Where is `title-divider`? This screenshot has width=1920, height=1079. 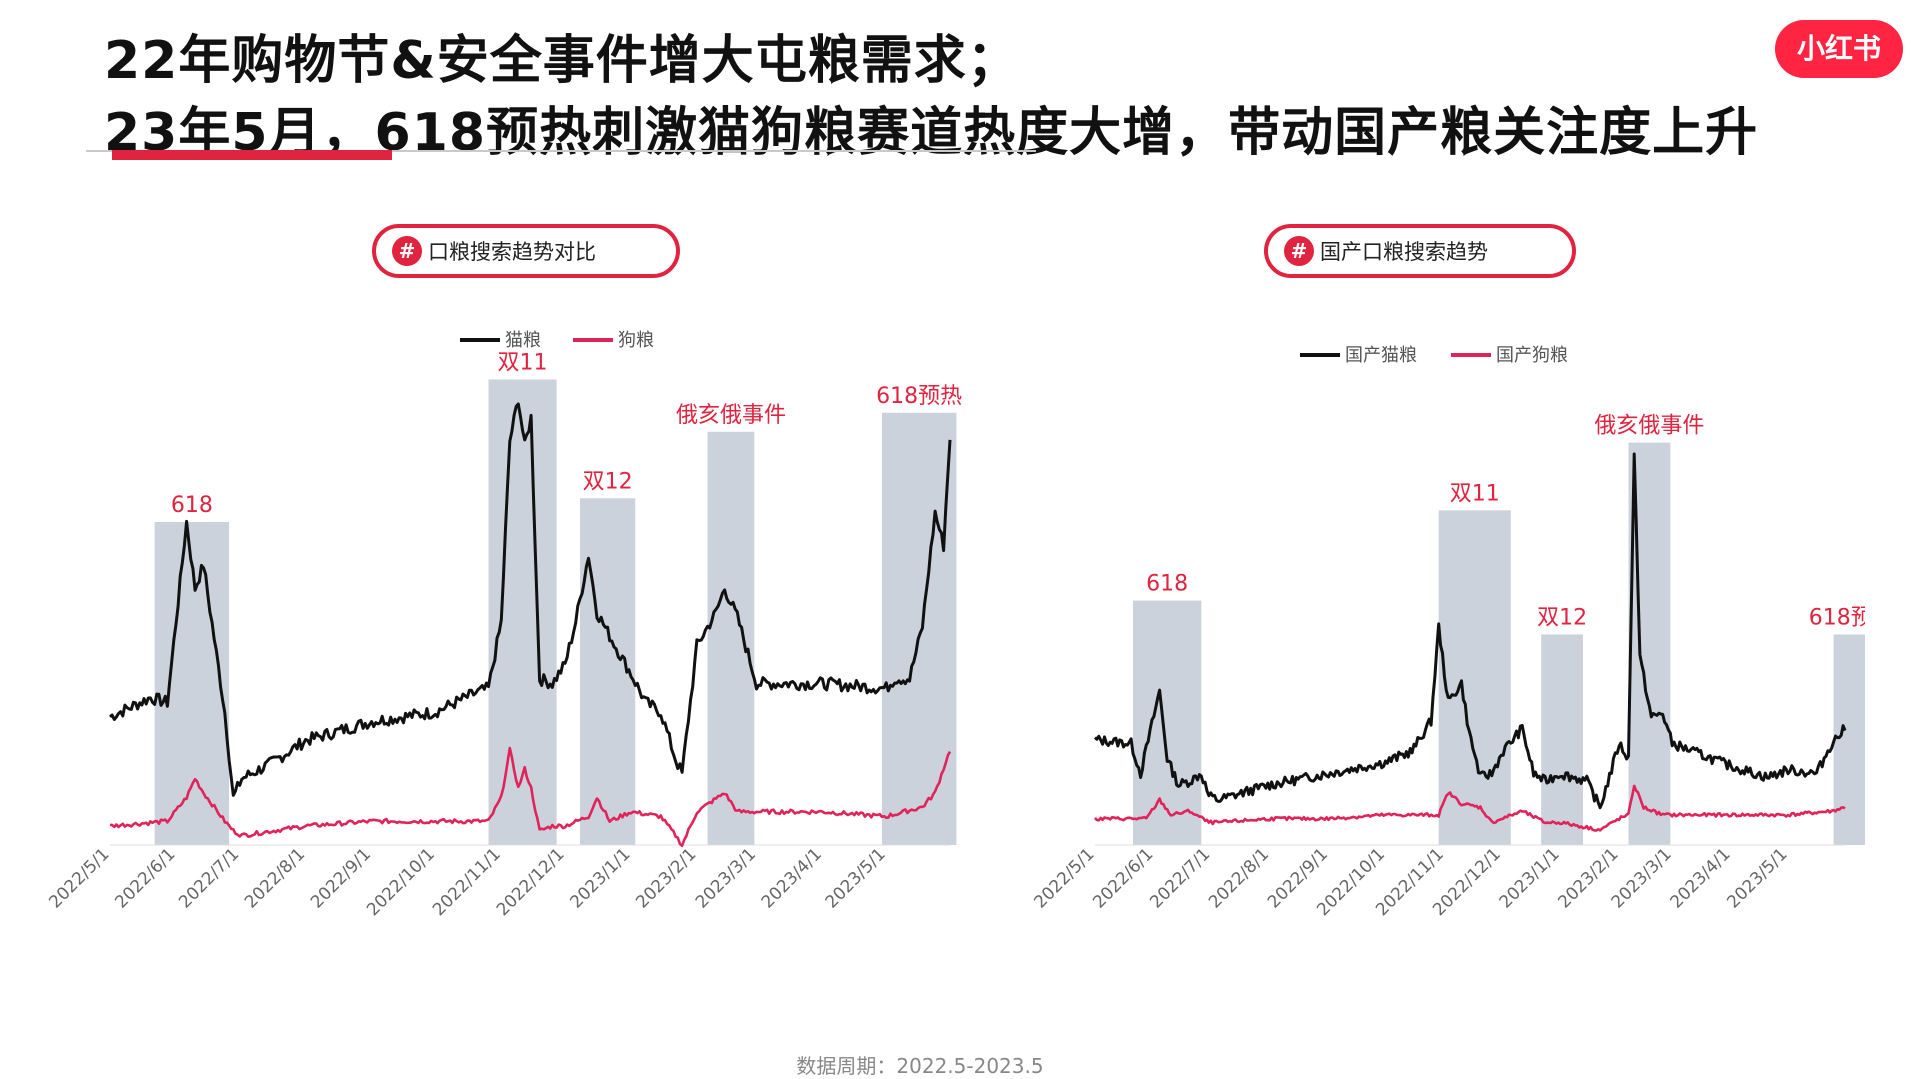
title-divider is located at coordinates (561, 151).